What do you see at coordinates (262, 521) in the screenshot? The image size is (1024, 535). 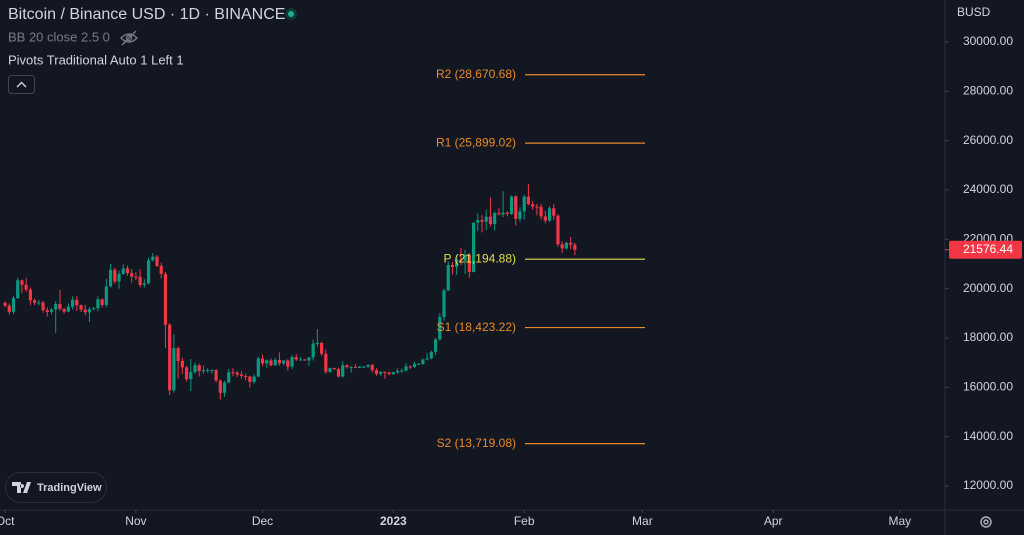 I see `x-tick-label: Dec` at bounding box center [262, 521].